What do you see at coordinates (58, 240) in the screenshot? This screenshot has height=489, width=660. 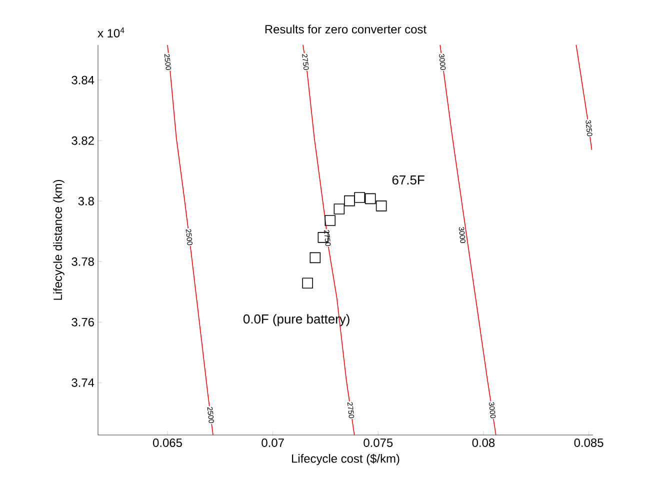 I see `y-axis-title: Lifecycle distance (km)` at bounding box center [58, 240].